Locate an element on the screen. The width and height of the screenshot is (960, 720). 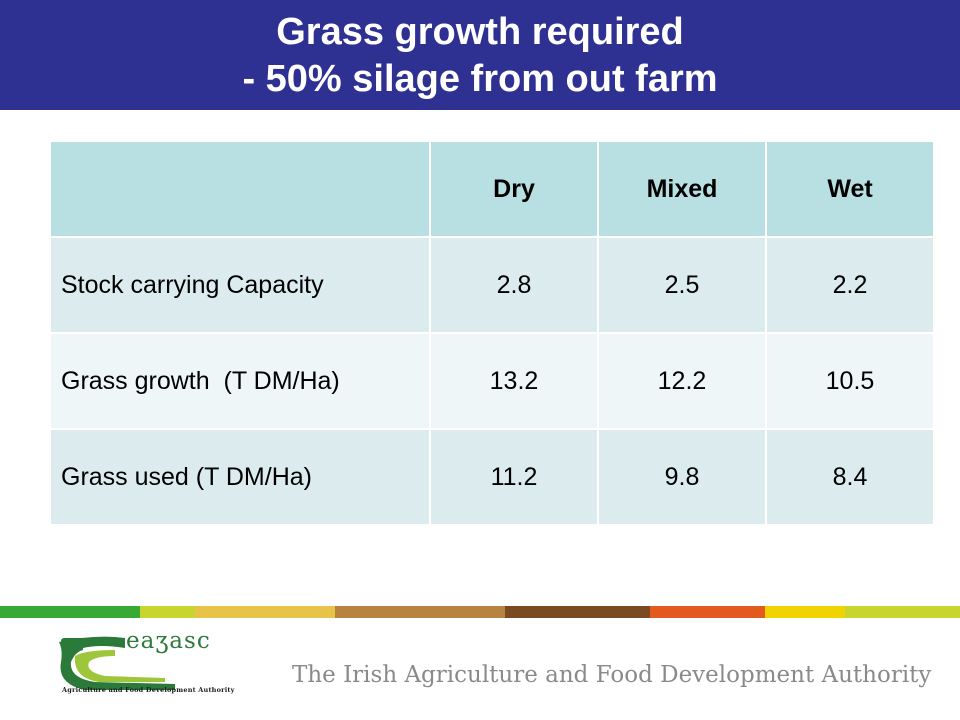
column-header-empty is located at coordinates (240, 189).